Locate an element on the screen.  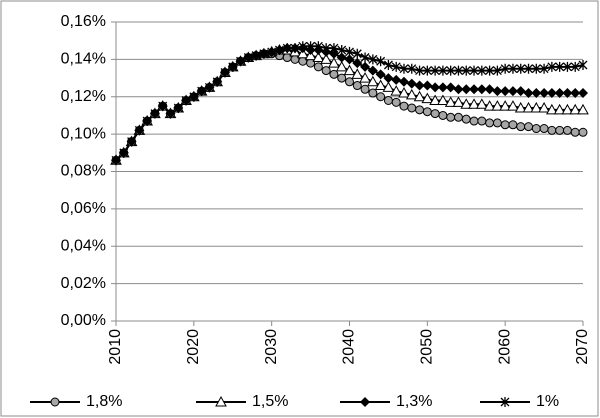
x-tick-label: 2060 is located at coordinates (504, 347).